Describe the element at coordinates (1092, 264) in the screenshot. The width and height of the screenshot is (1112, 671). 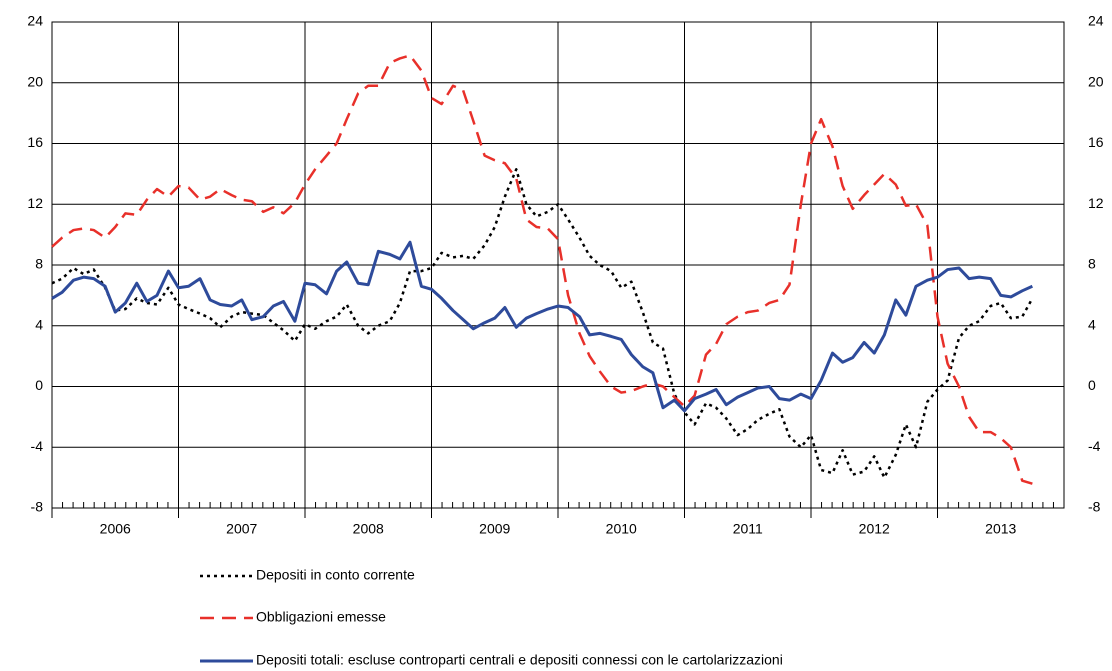
I see `y2-tick-label: 8` at that location.